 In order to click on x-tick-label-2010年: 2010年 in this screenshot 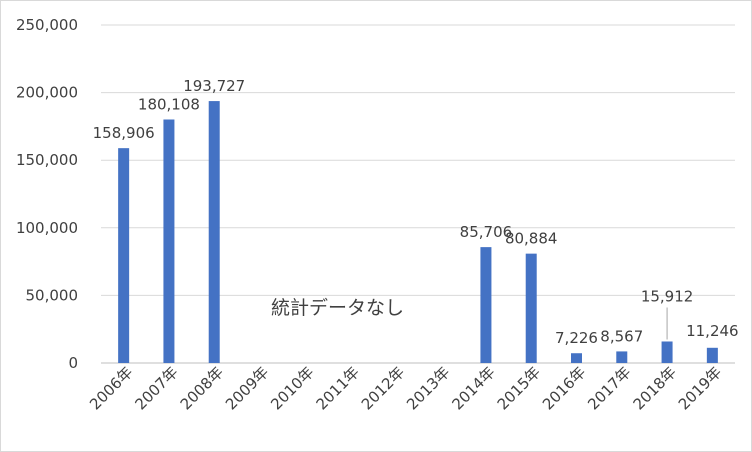, I will do `click(292, 388)`.